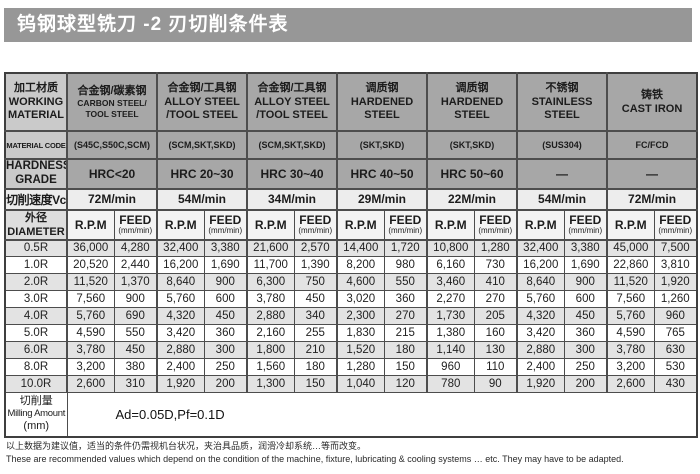  What do you see at coordinates (315, 299) in the screenshot?
I see `feed-value-cell: 450` at bounding box center [315, 299].